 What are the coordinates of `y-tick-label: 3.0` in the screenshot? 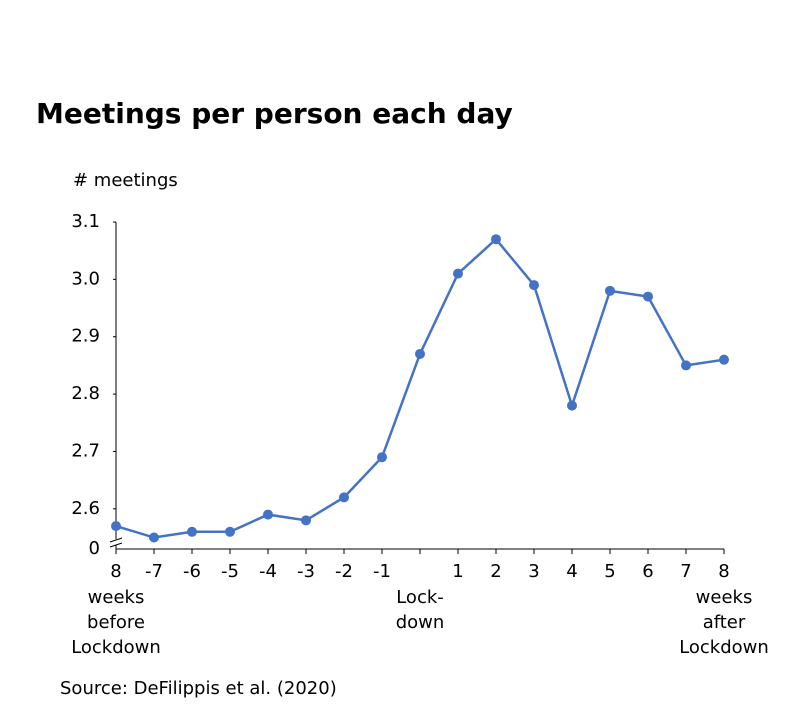 It's located at (85, 278).